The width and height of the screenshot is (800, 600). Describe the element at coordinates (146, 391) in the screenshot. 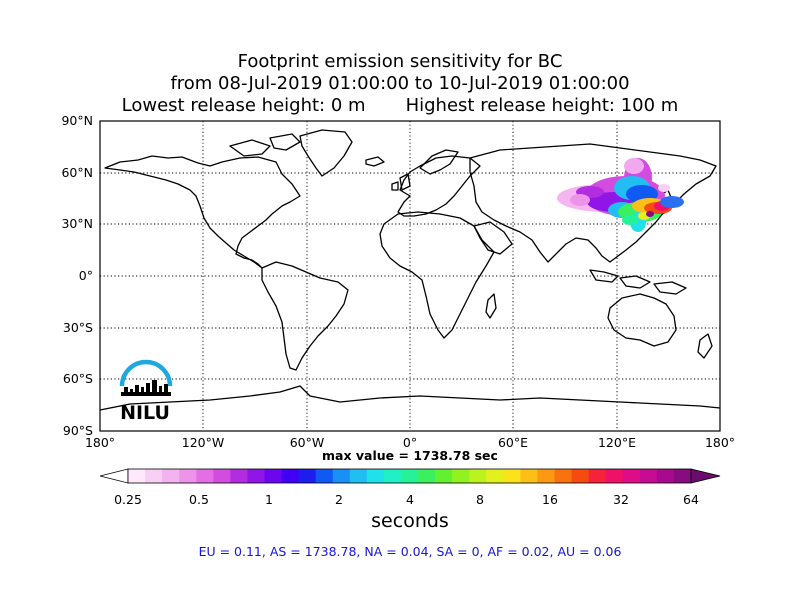

I see `nilu-logo: NILU` at that location.